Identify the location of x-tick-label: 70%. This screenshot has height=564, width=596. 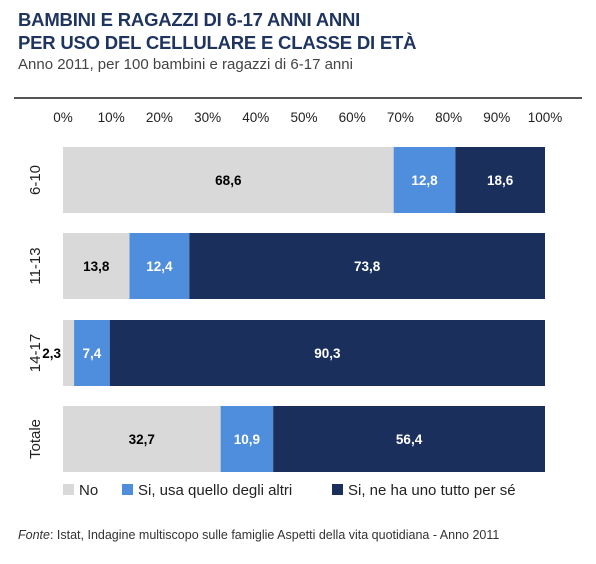
(400, 117).